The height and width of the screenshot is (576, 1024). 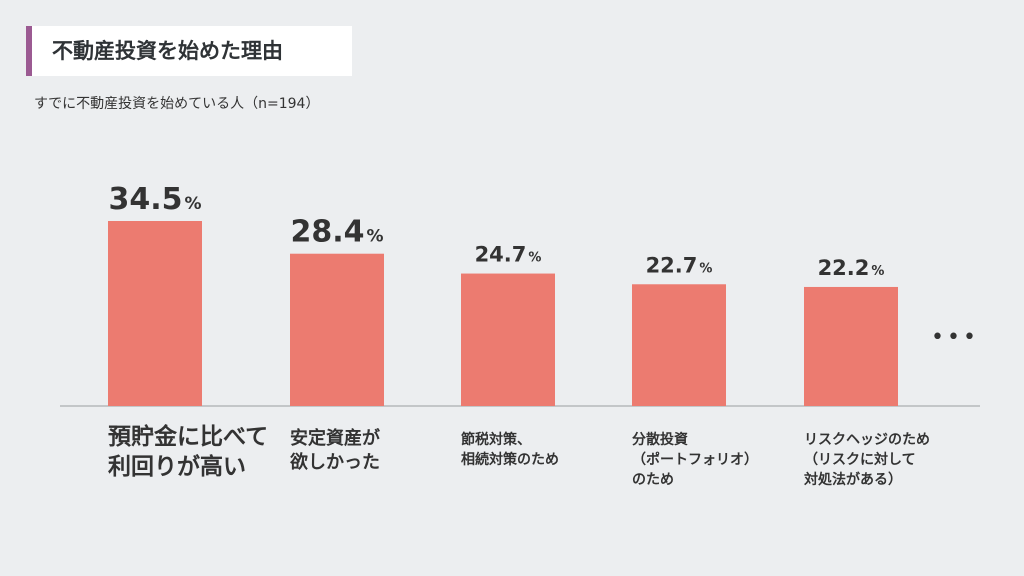 What do you see at coordinates (510, 449) in the screenshot?
I see `category-label-3: 節税対策、相続対策のため` at bounding box center [510, 449].